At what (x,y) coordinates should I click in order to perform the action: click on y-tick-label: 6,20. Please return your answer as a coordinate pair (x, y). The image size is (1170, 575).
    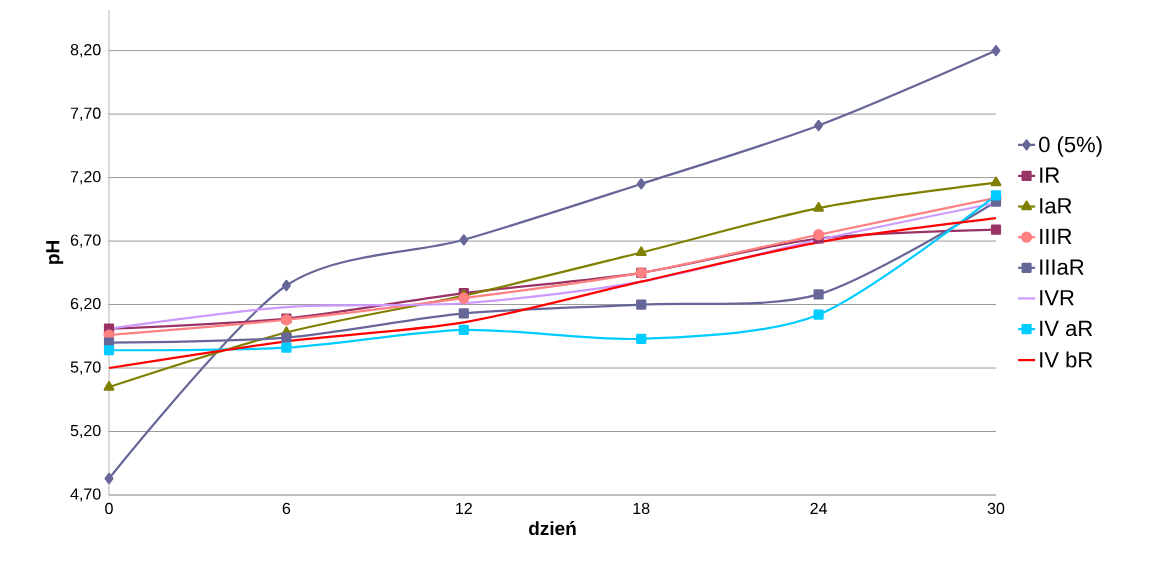
    Looking at the image, I should click on (85, 304).